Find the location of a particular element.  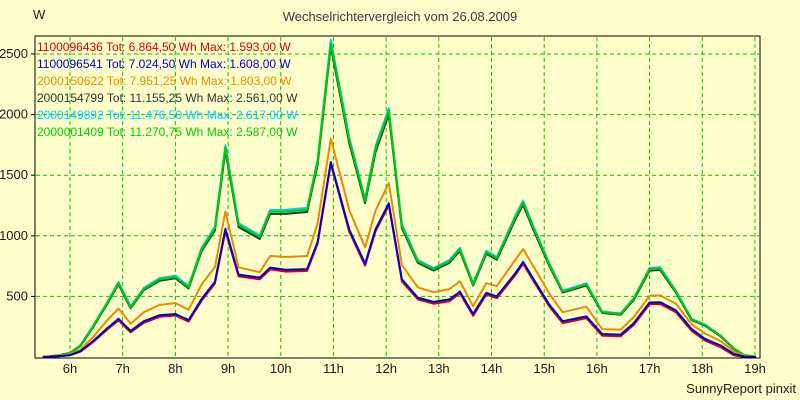

x-tick-label: 14h is located at coordinates (492, 368).